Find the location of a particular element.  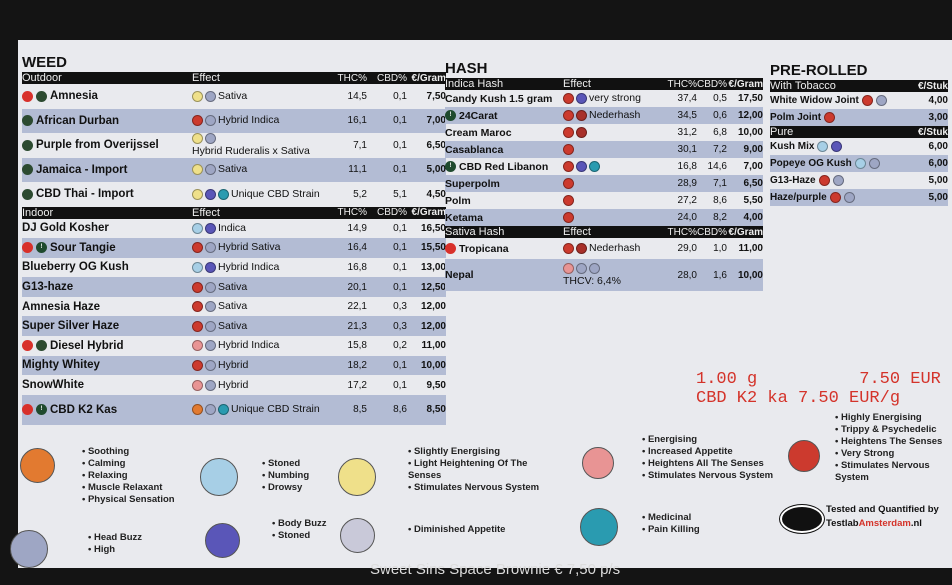

price-value: 17,50 is located at coordinates (750, 98).